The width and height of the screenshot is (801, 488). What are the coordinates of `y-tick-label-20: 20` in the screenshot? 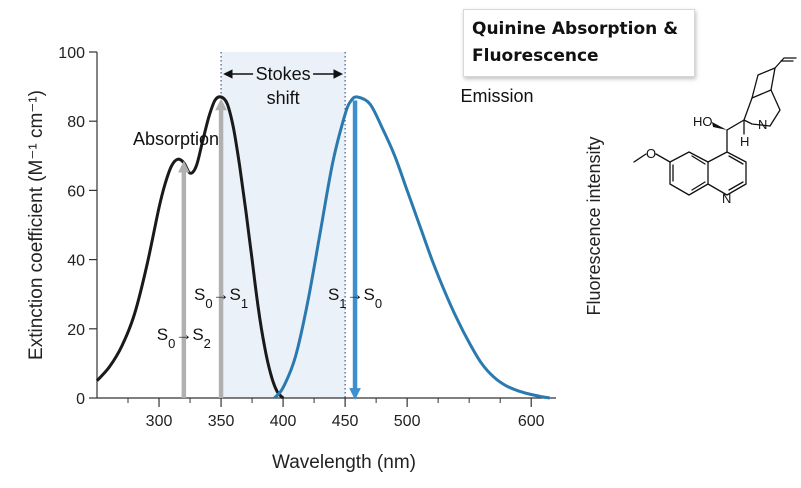 It's located at (76, 330).